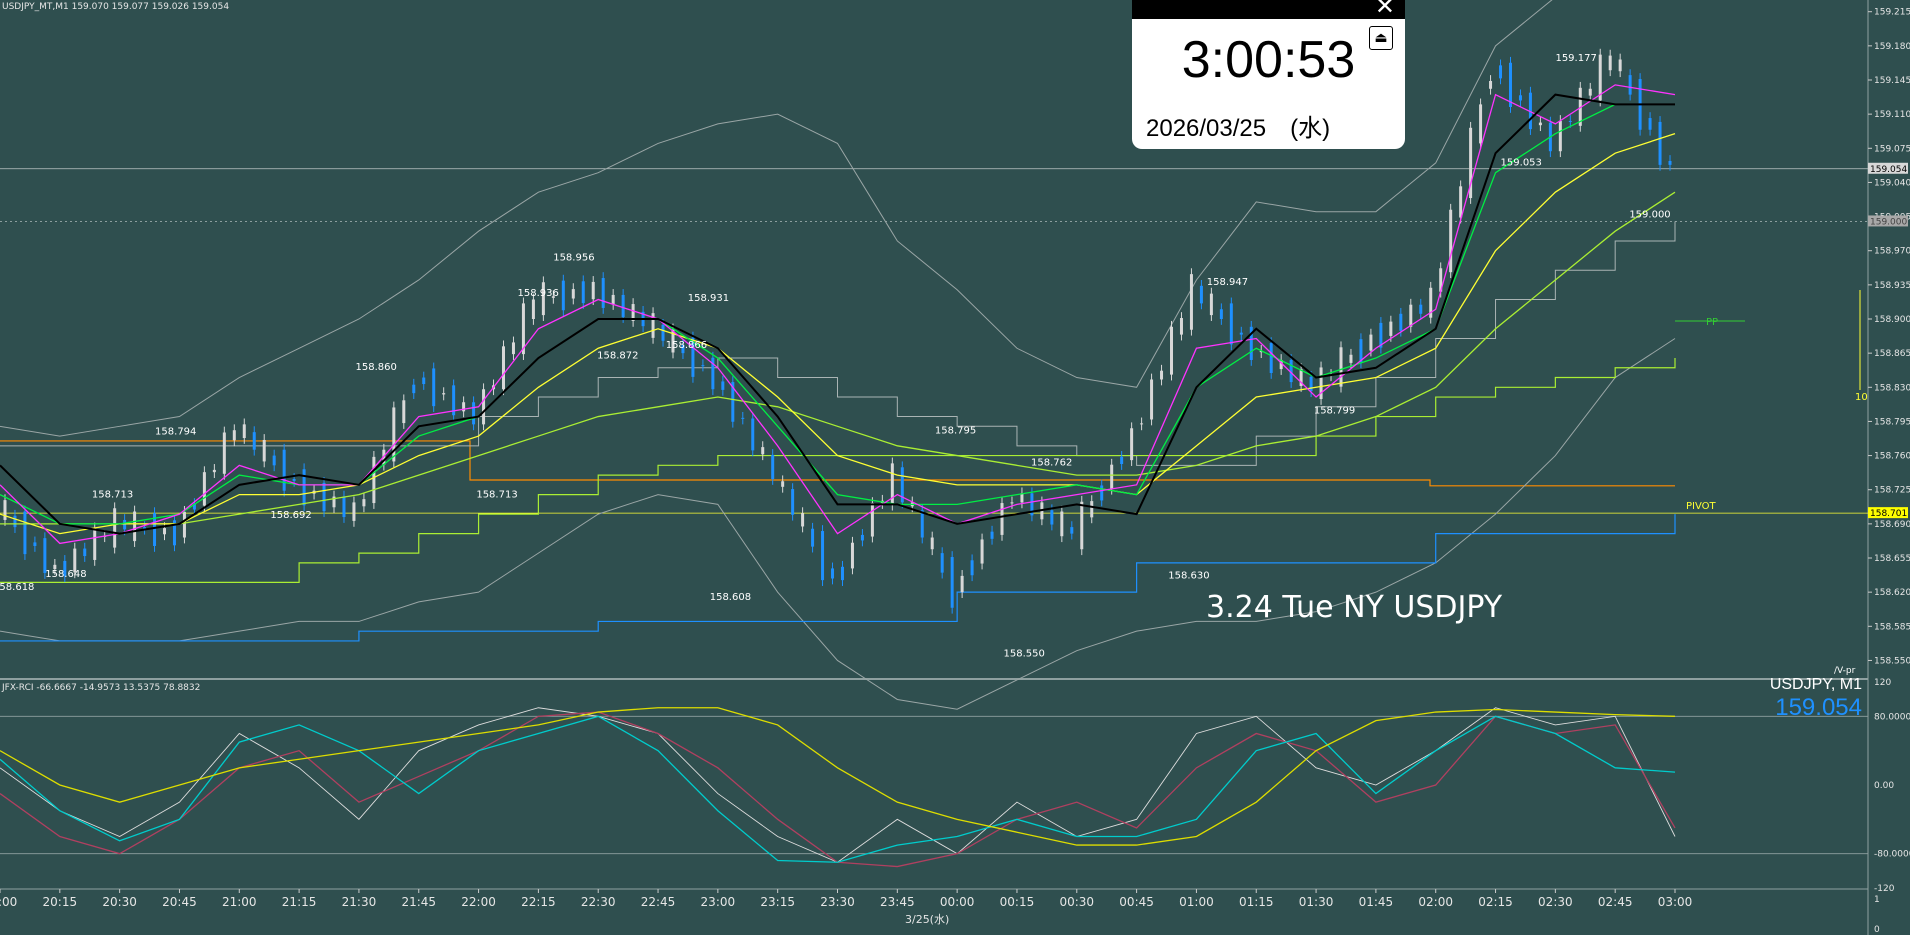 Image resolution: width=1910 pixels, height=935 pixels. What do you see at coordinates (1675, 902) in the screenshot?
I see `time-tick-label: 03:00` at bounding box center [1675, 902].